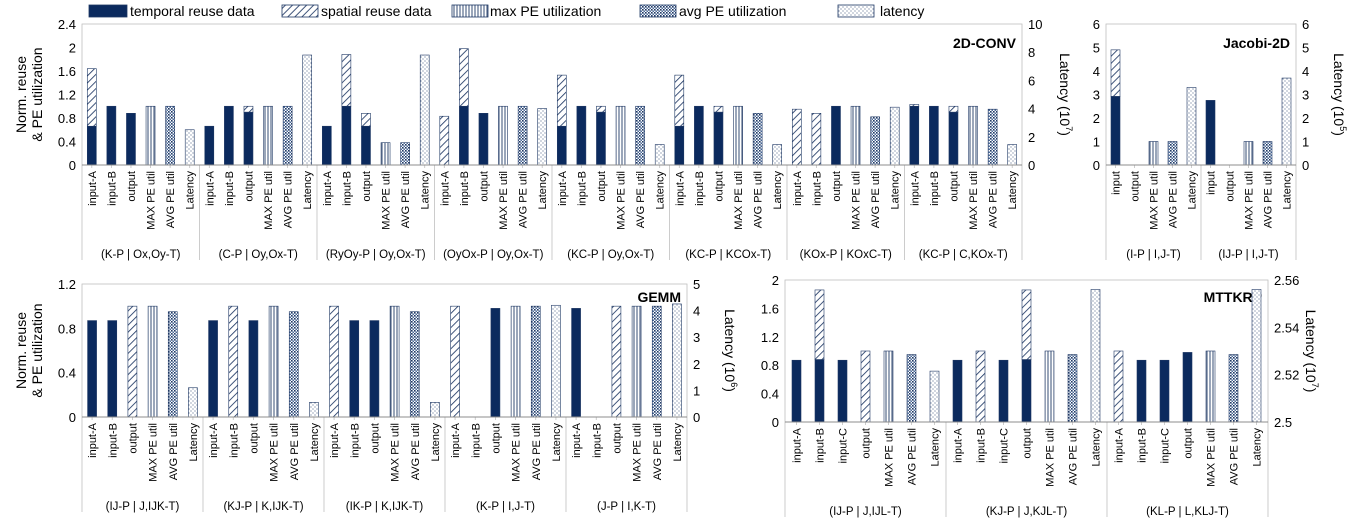  I want to click on y2-tick-label: 2, so click(696, 364).